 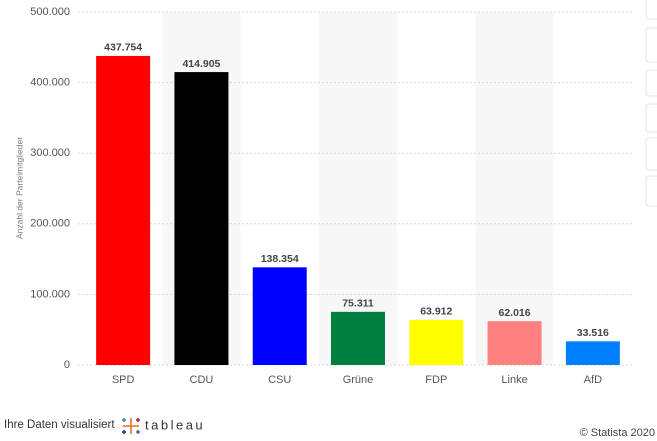 What do you see at coordinates (358, 304) in the screenshot?
I see `value-label: 75.311` at bounding box center [358, 304].